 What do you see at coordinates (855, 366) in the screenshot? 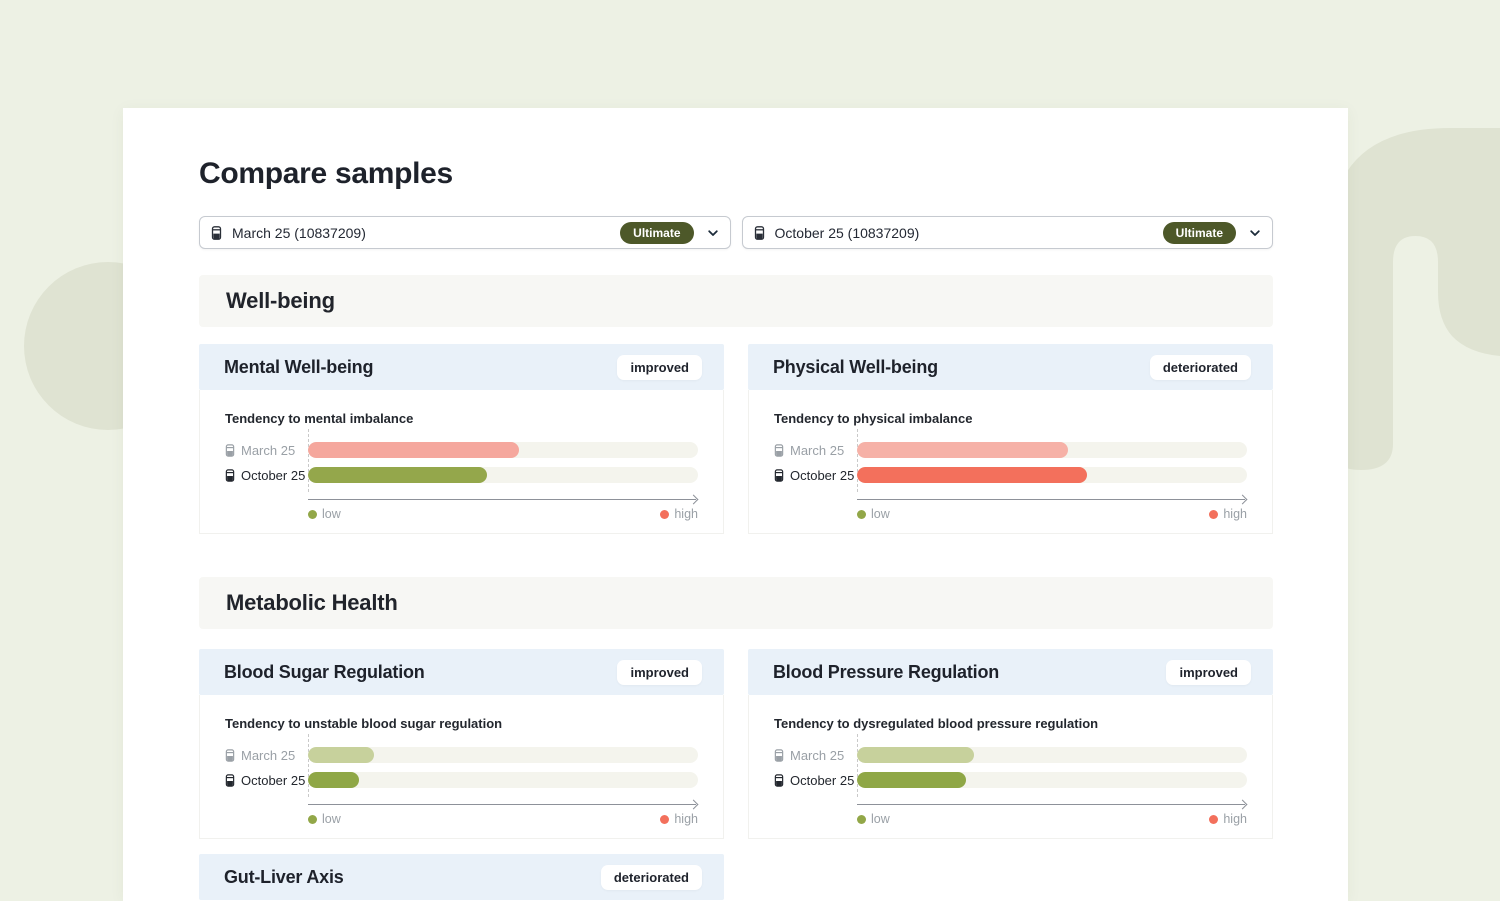
I see `card-title: Physical Well-being` at bounding box center [855, 366].